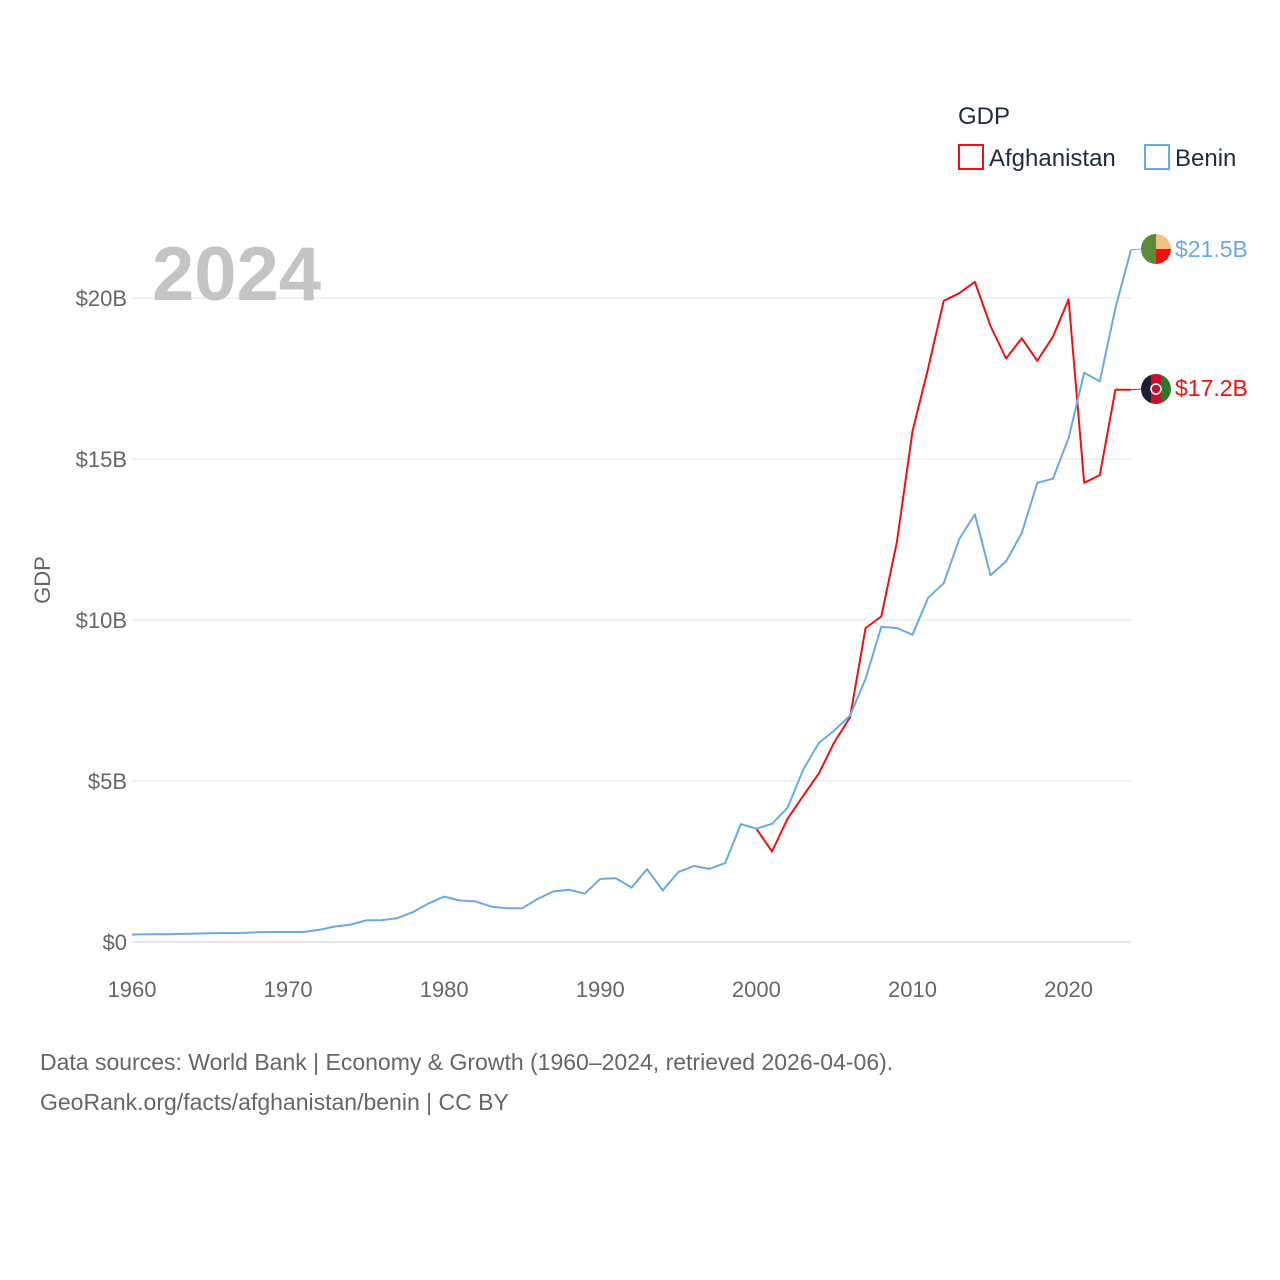 The height and width of the screenshot is (1280, 1280). Describe the element at coordinates (101, 459) in the screenshot. I see `y-tick-label: $15B` at that location.